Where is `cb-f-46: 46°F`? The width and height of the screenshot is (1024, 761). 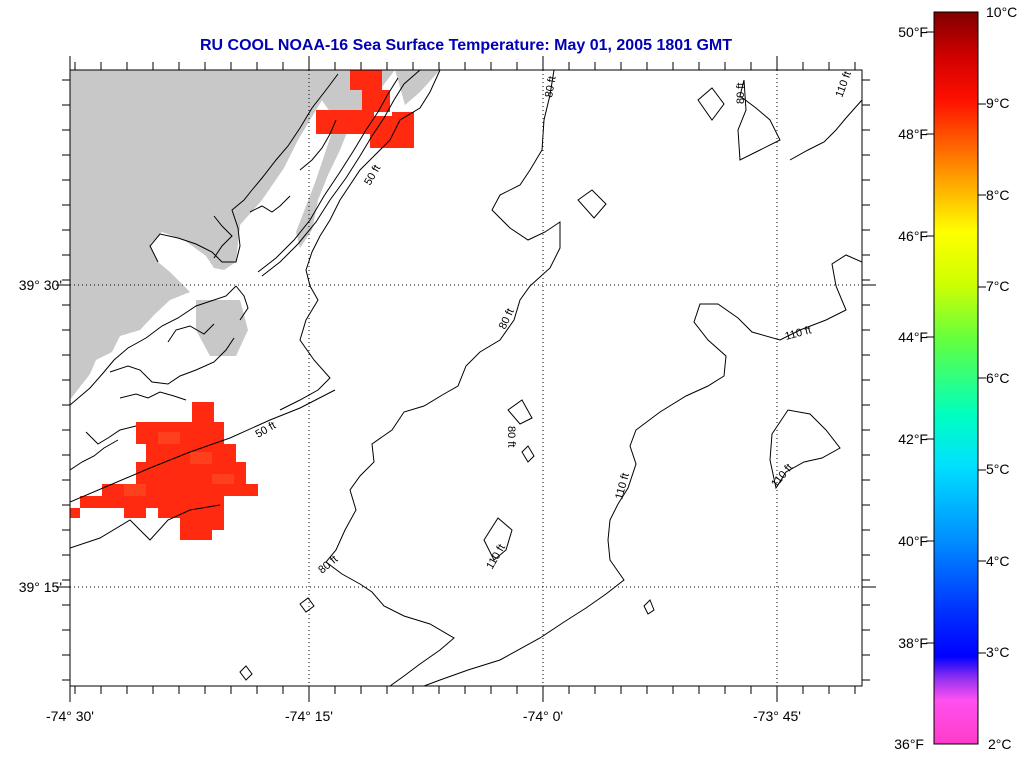
cb-f-46: 46°F is located at coordinates (913, 236).